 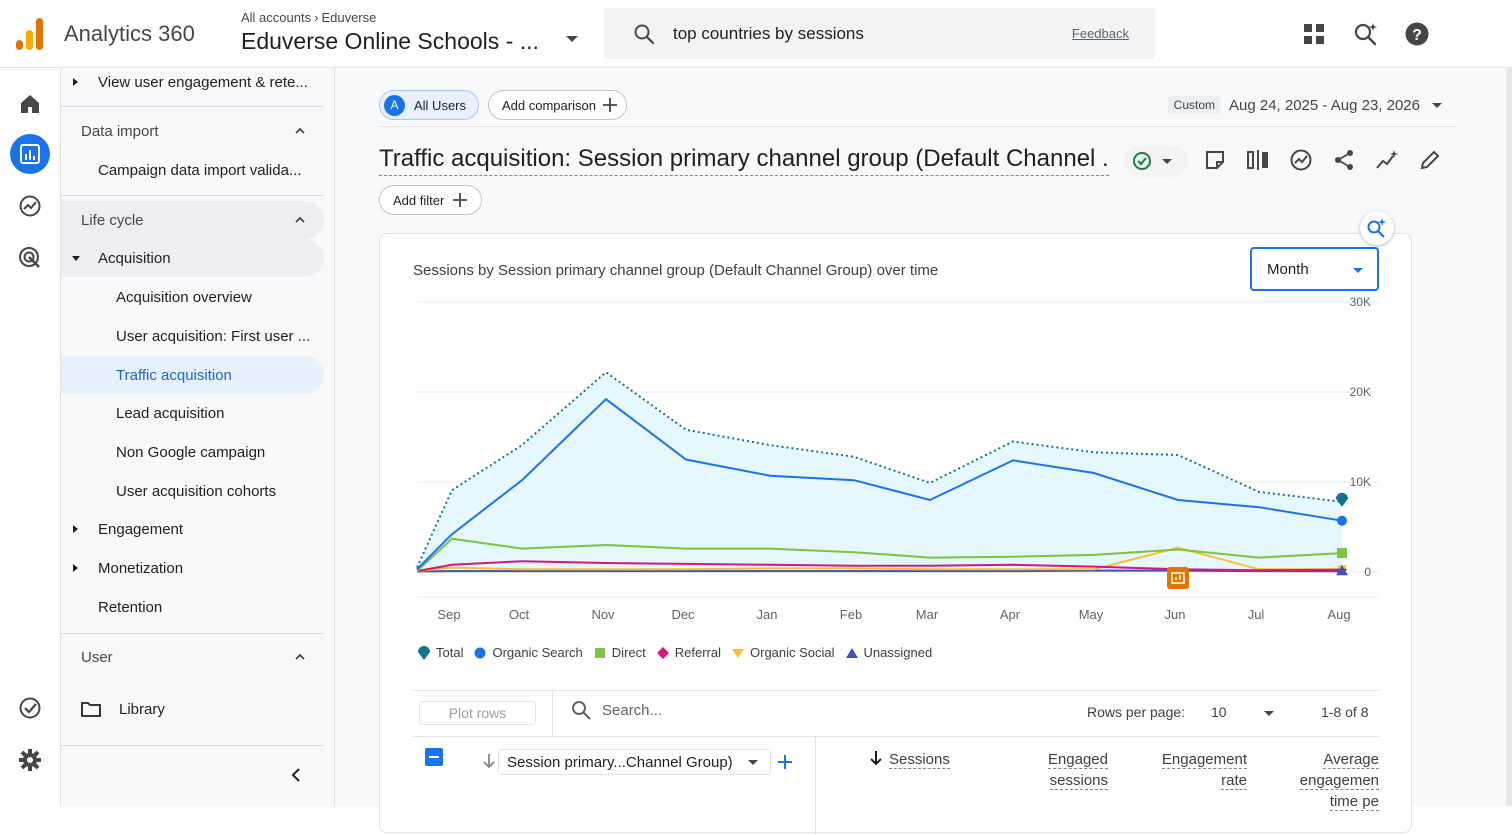 What do you see at coordinates (1509, 437) in the screenshot?
I see `page-scrollbar` at bounding box center [1509, 437].